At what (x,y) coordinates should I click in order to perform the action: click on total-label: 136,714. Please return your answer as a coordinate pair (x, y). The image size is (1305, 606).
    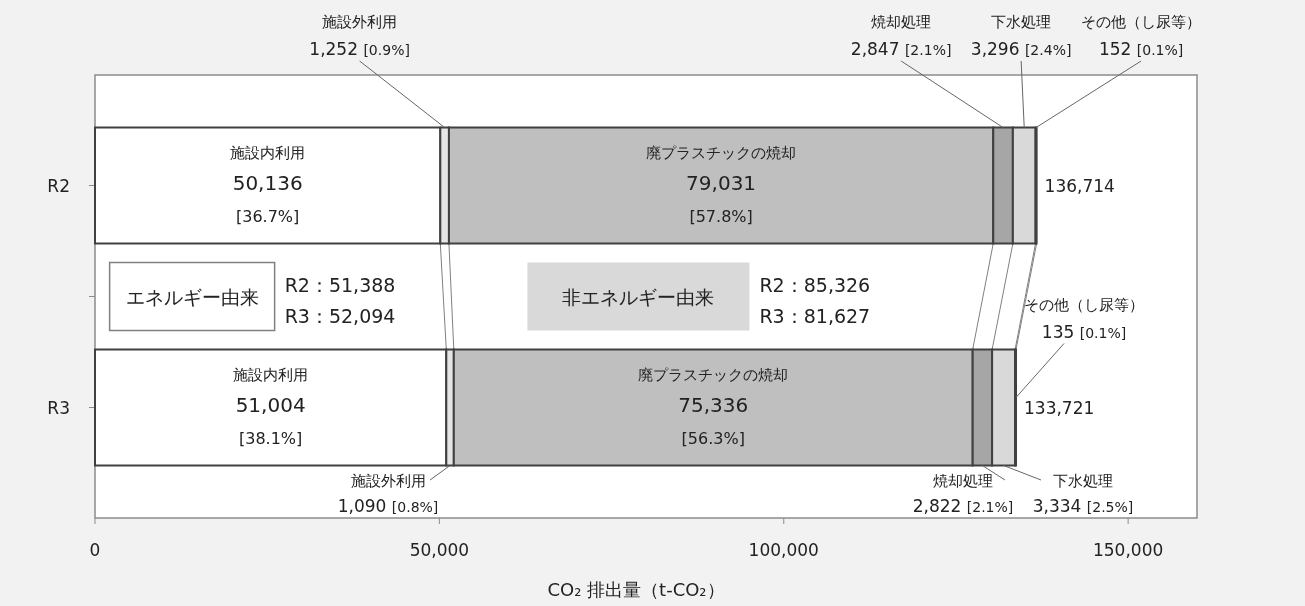
    Looking at the image, I should click on (1079, 185).